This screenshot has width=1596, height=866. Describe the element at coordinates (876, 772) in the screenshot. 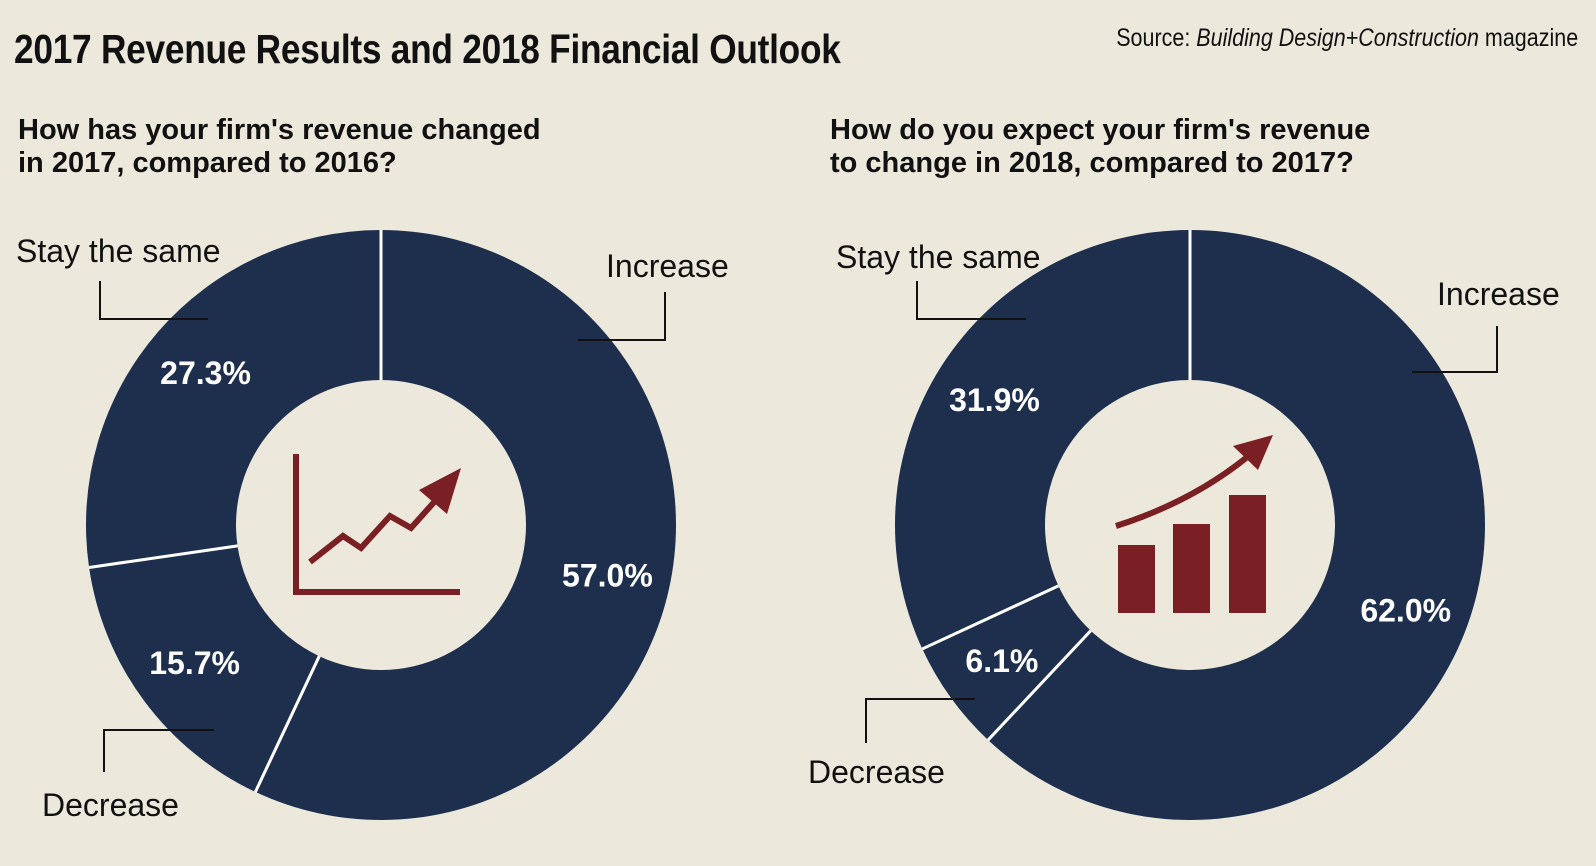

I see `chart-2-label-decrease: Decrease` at that location.